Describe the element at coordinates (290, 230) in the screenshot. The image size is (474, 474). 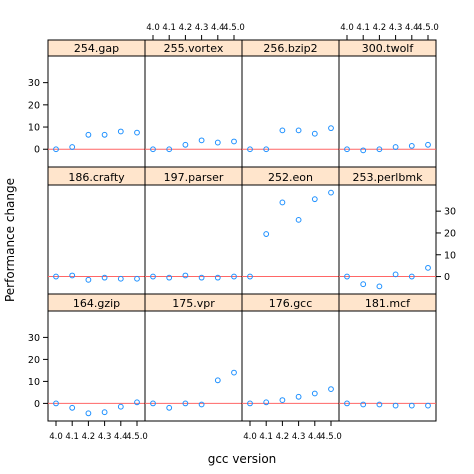
I see `panel-252-eon: 252.eon` at that location.